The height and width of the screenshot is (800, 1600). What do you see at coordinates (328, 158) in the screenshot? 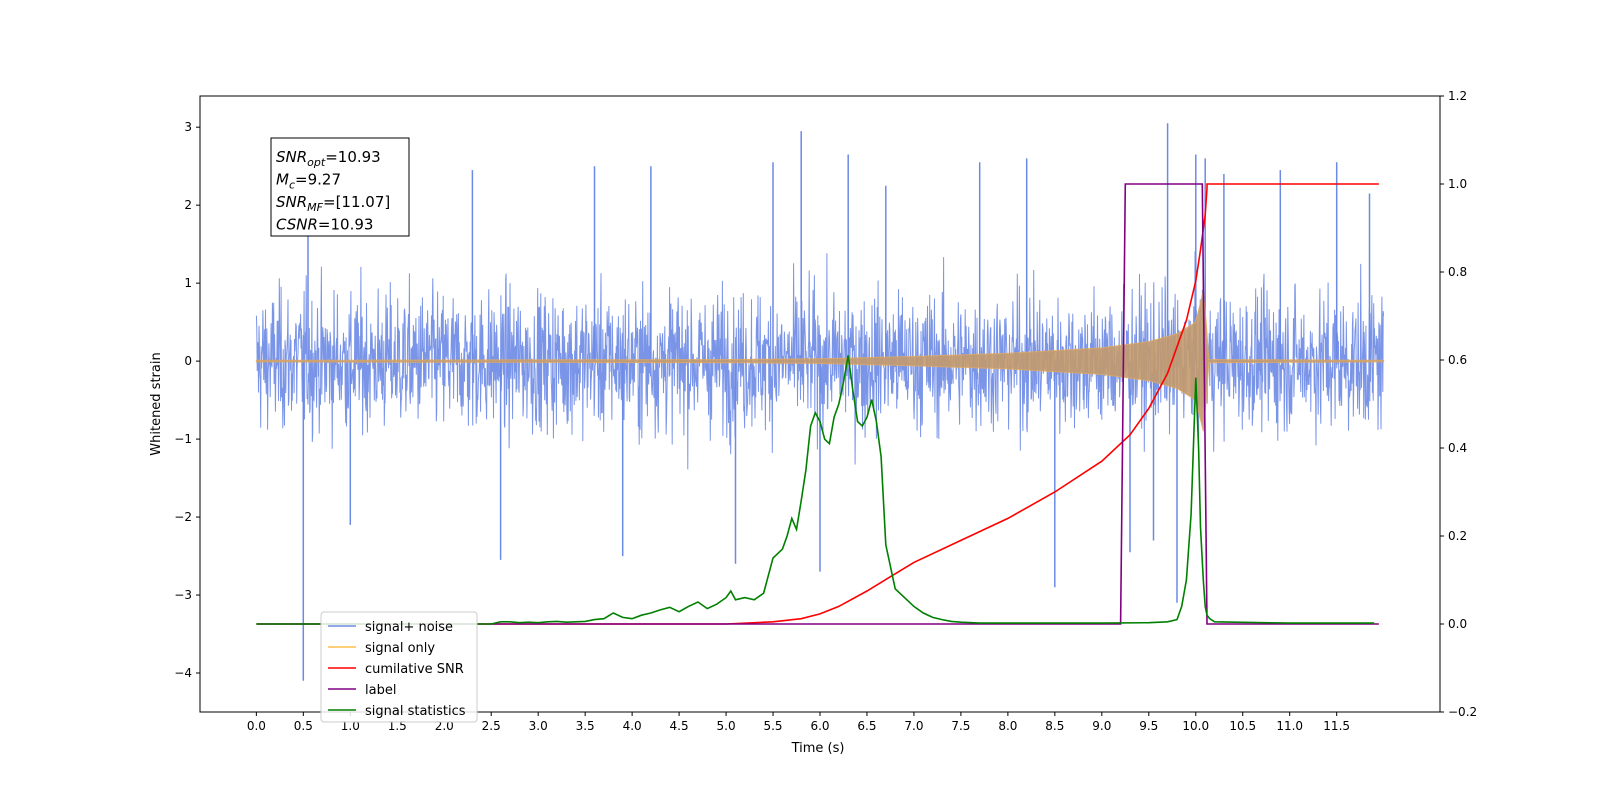
I see `annotation-line: SNRopt=10.93` at bounding box center [328, 158].